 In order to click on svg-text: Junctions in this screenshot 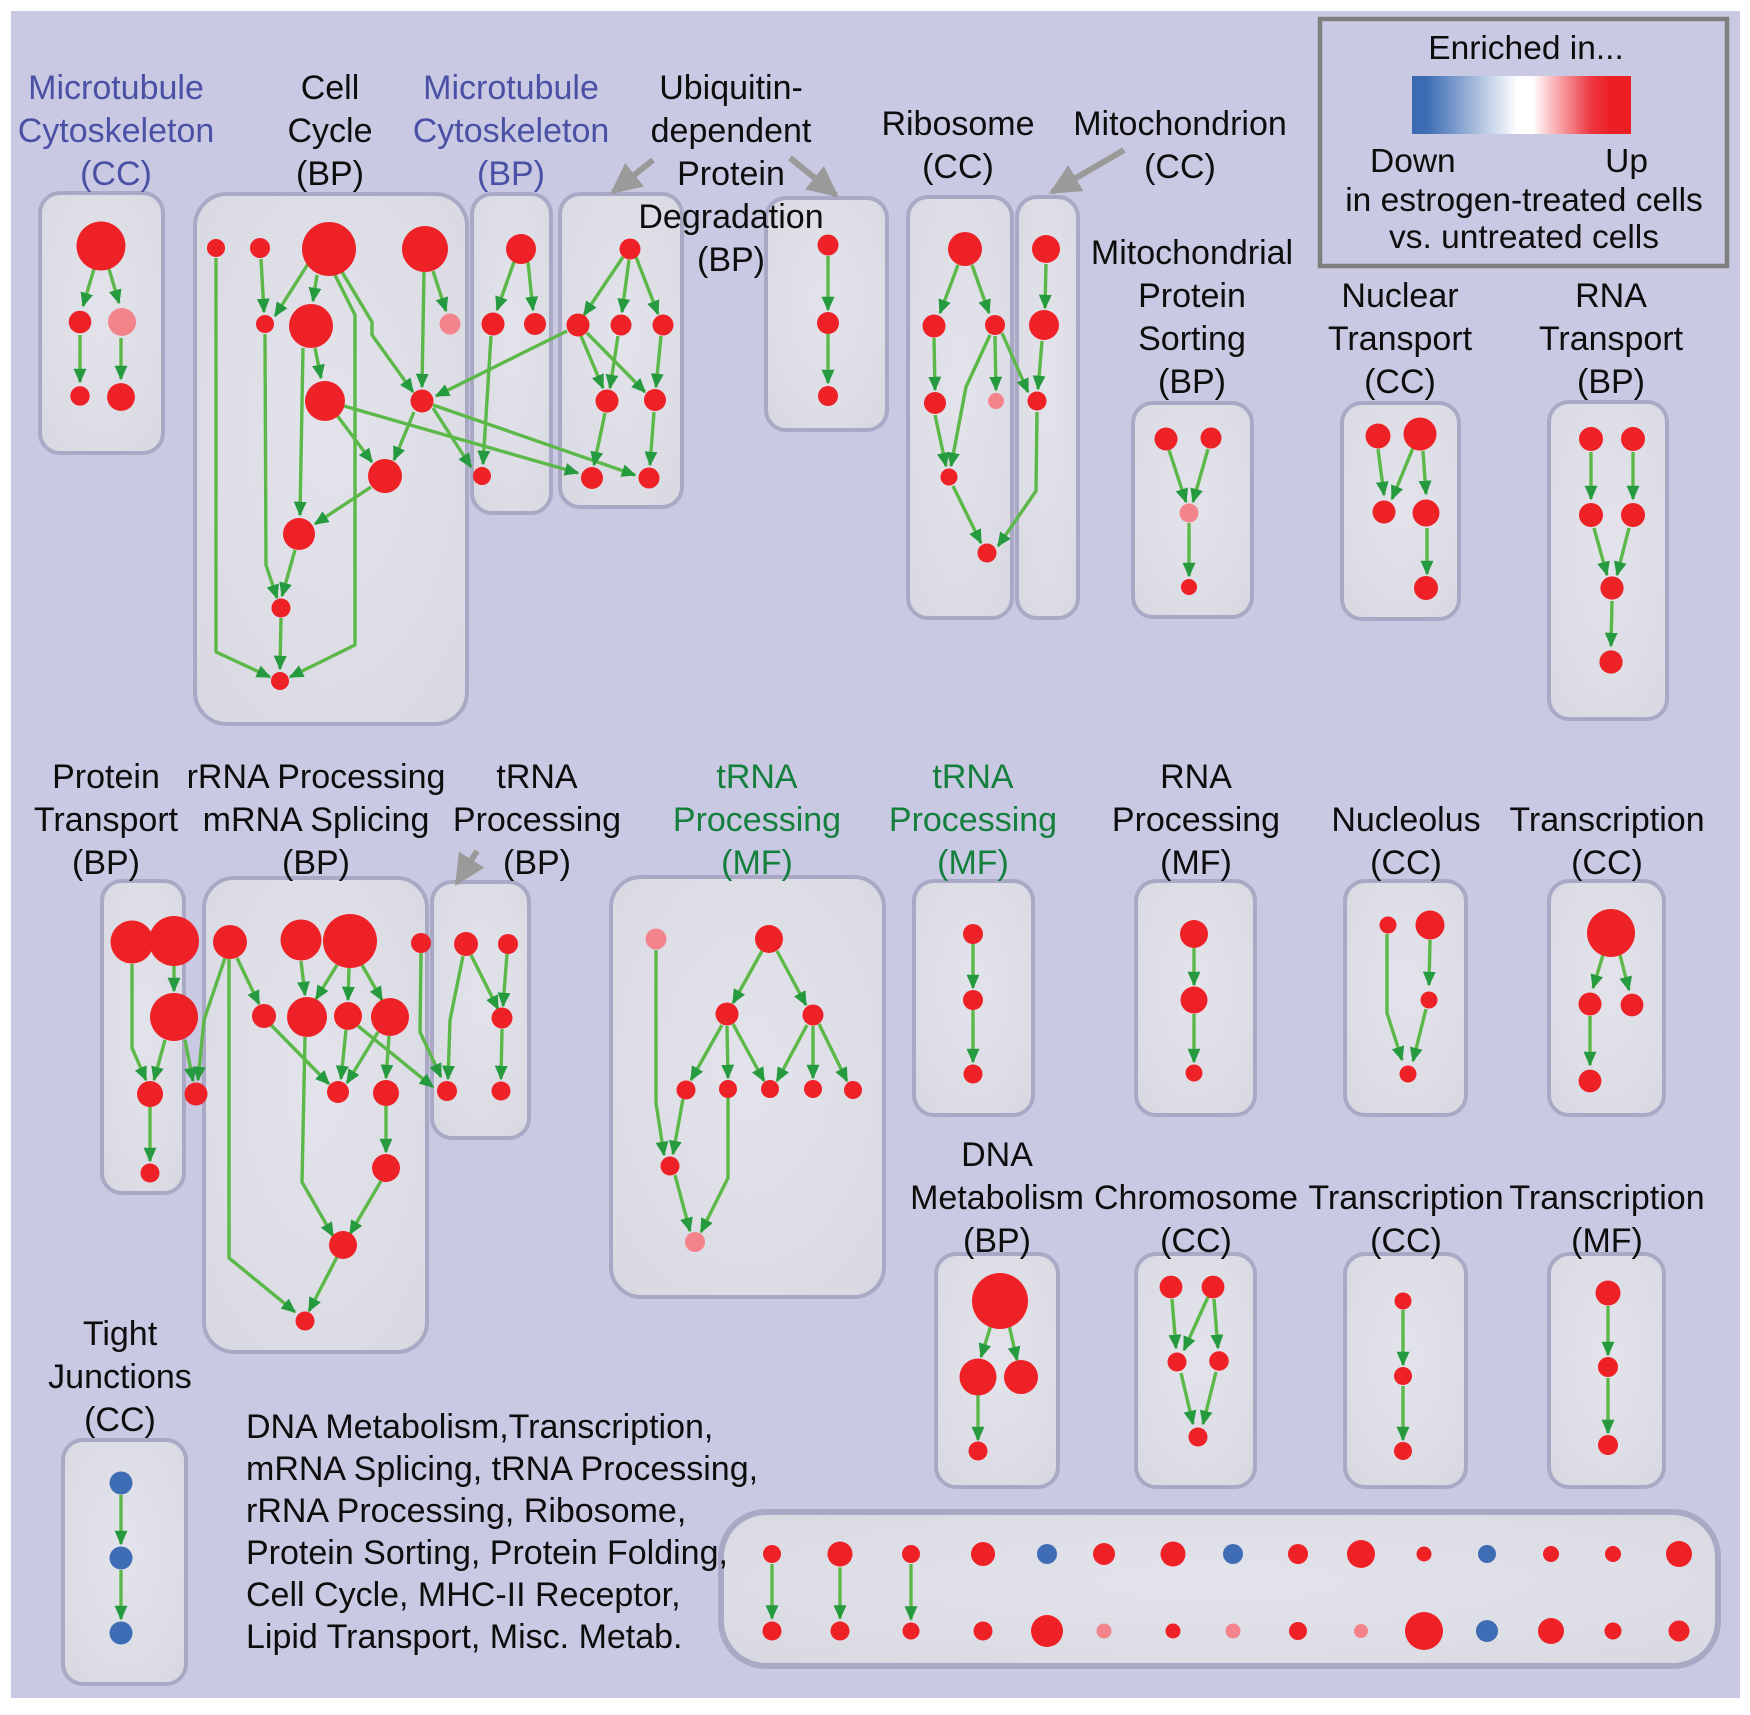, I will do `click(120, 1377)`.